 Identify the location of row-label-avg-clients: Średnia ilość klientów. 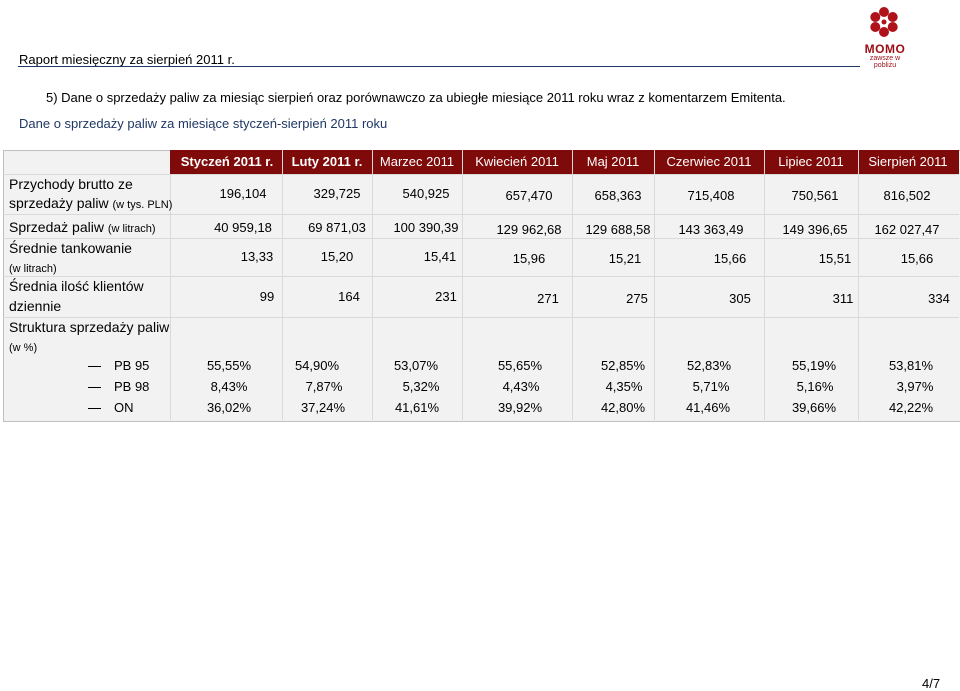
(76, 286).